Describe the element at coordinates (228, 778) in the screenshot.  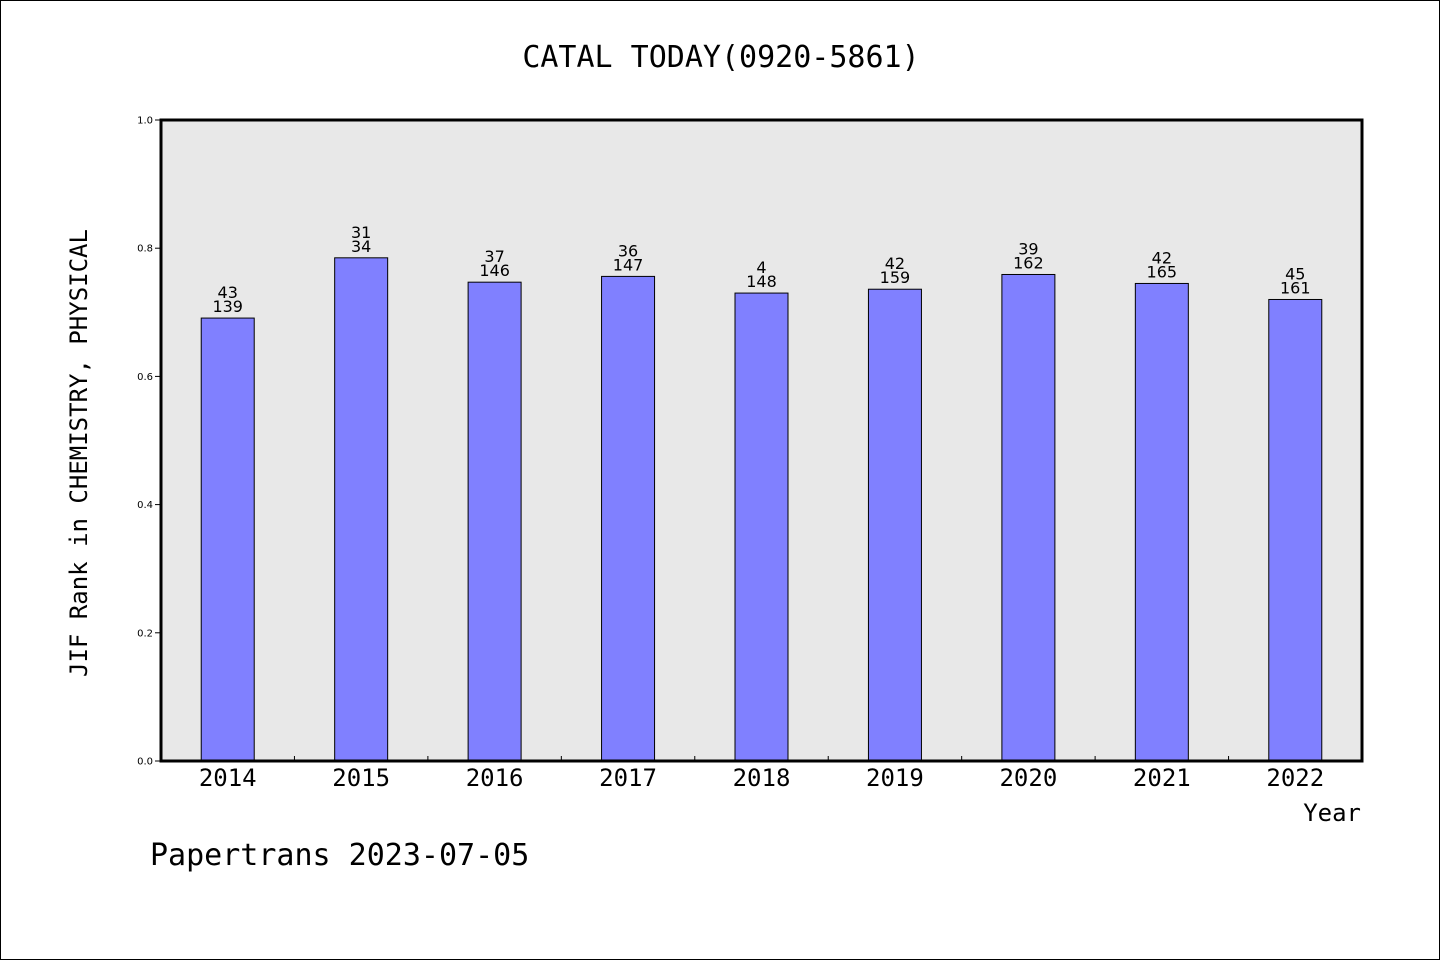
I see `x-tick-label: 2014` at that location.